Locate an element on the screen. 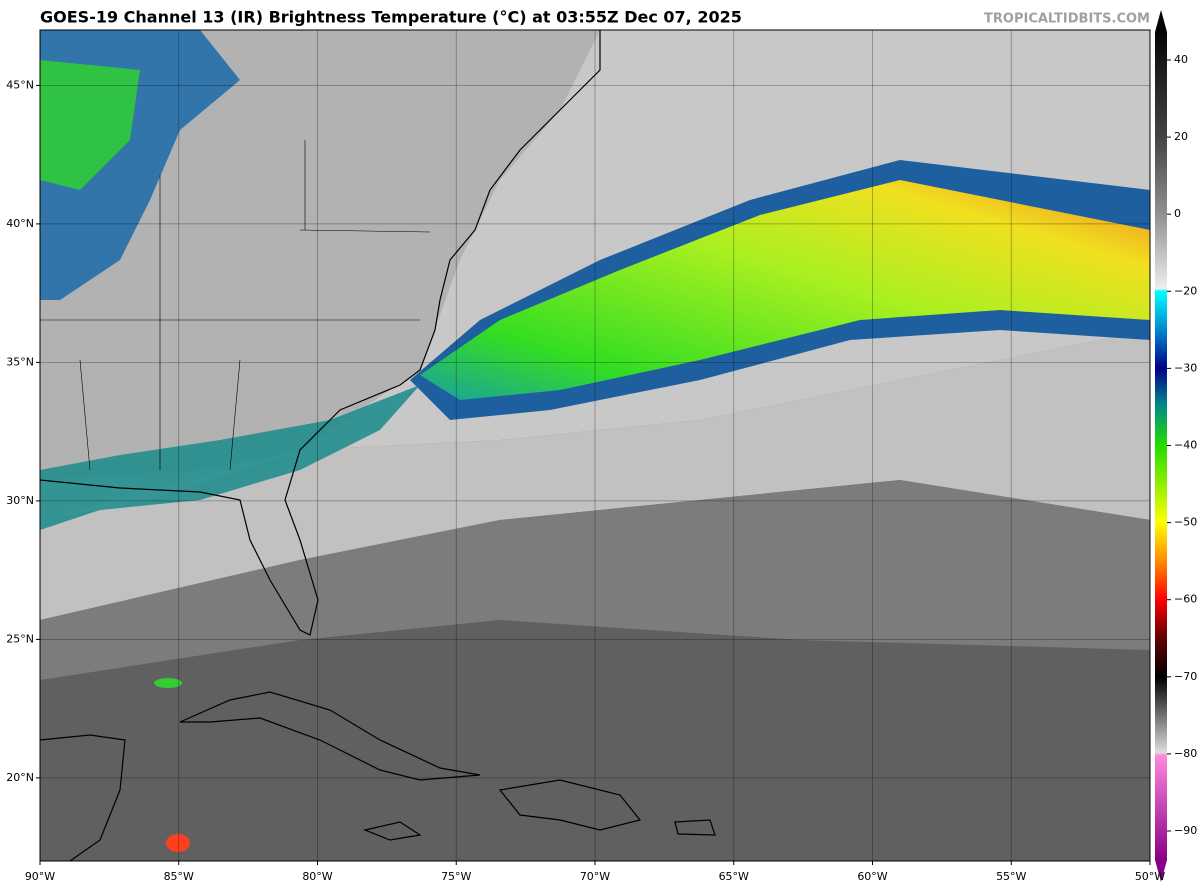  gulf-clouds is located at coordinates (230, 457).